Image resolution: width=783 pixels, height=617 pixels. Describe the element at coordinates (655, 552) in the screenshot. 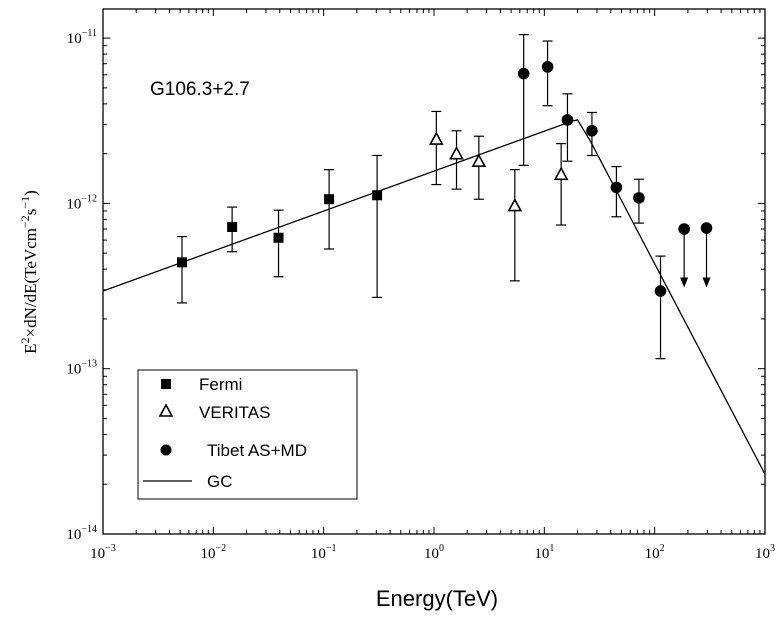

I see `x-tick-label: 10²` at that location.